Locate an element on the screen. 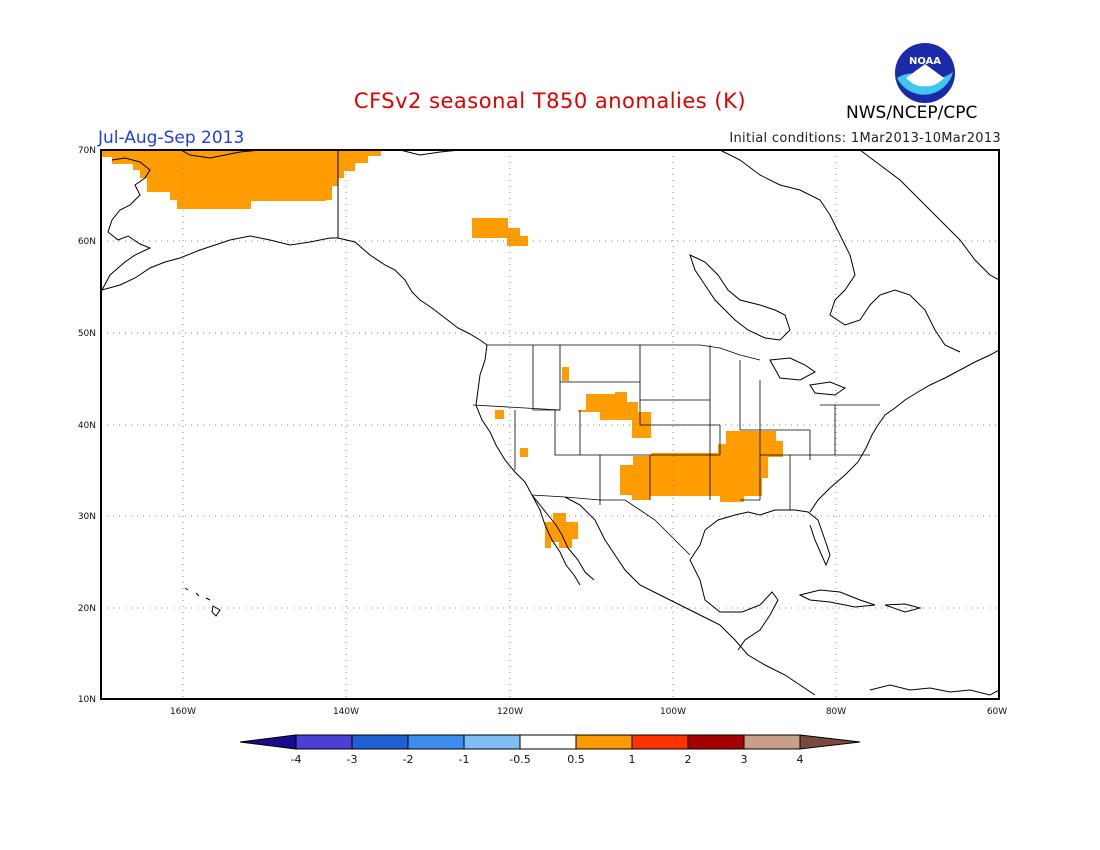  lat-label: 40N is located at coordinates (87, 426).